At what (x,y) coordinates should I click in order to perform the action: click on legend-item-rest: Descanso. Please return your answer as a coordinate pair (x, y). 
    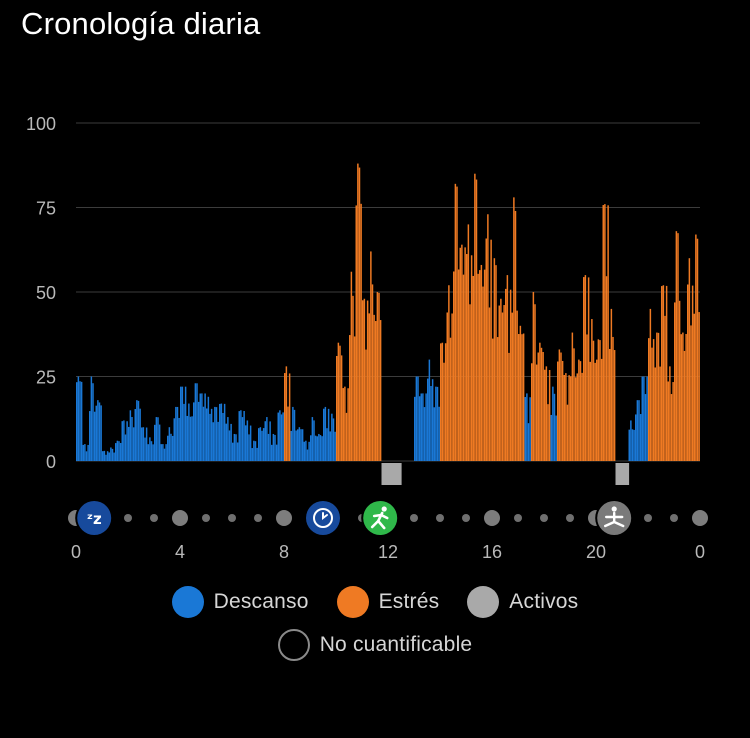
    Looking at the image, I should click on (240, 602).